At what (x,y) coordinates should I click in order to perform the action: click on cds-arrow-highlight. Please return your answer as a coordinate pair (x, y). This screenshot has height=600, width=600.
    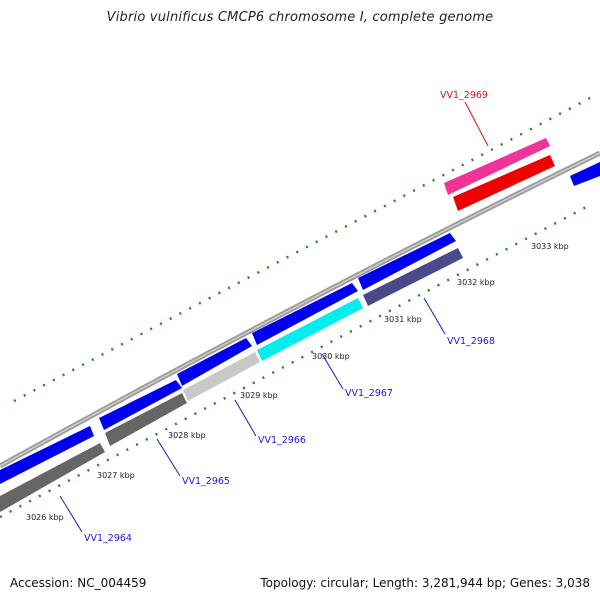
    Looking at the image, I should click on (497, 166).